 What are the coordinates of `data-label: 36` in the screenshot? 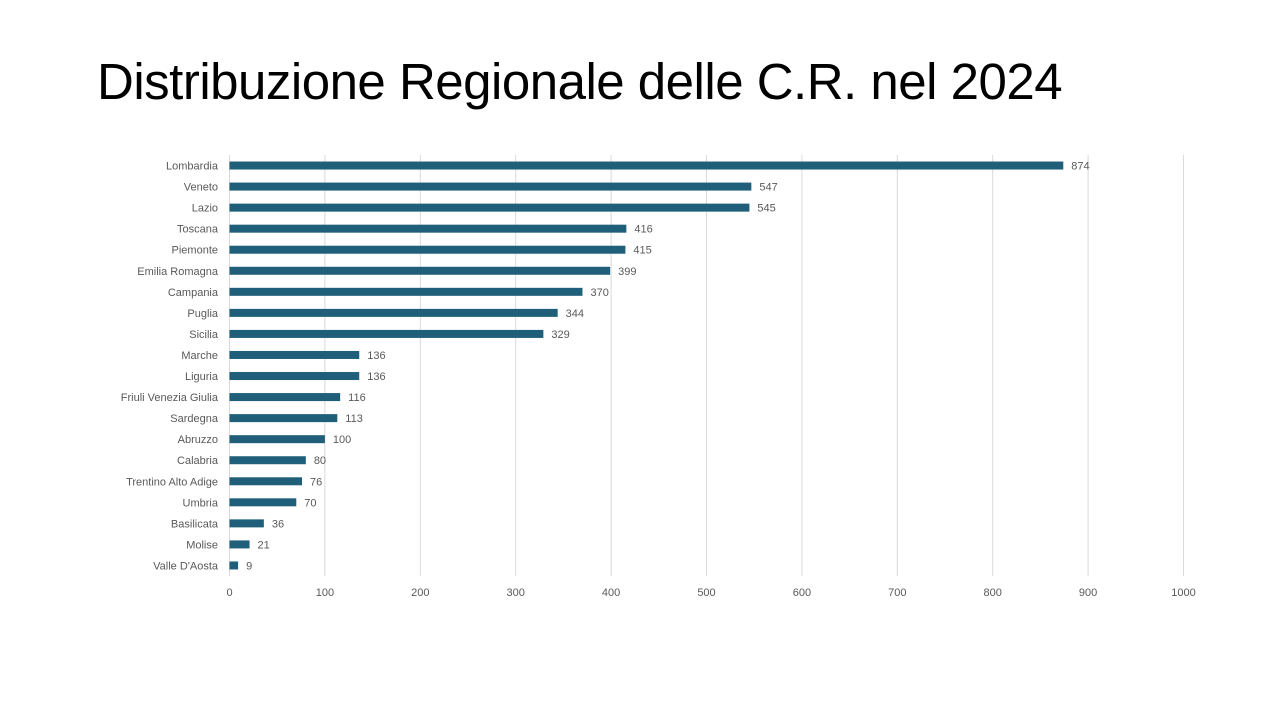 It's located at (278, 524).